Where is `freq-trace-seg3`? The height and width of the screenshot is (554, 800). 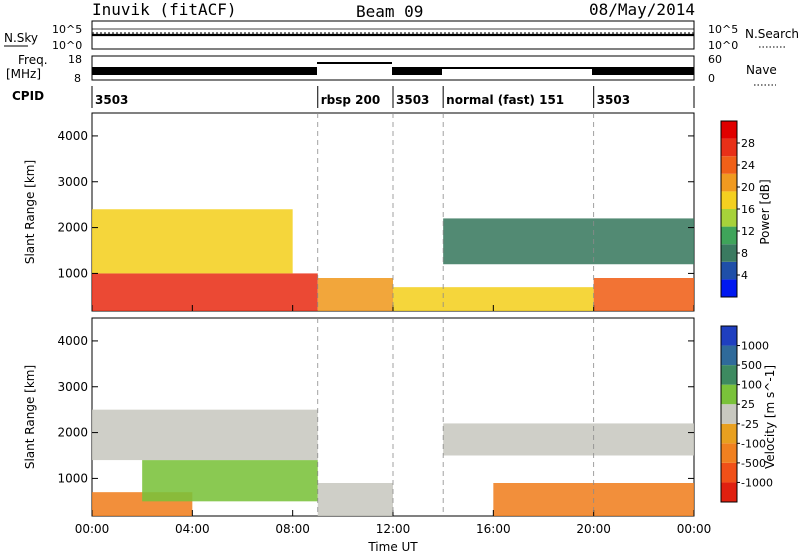
freq-trace-seg3 is located at coordinates (417, 71).